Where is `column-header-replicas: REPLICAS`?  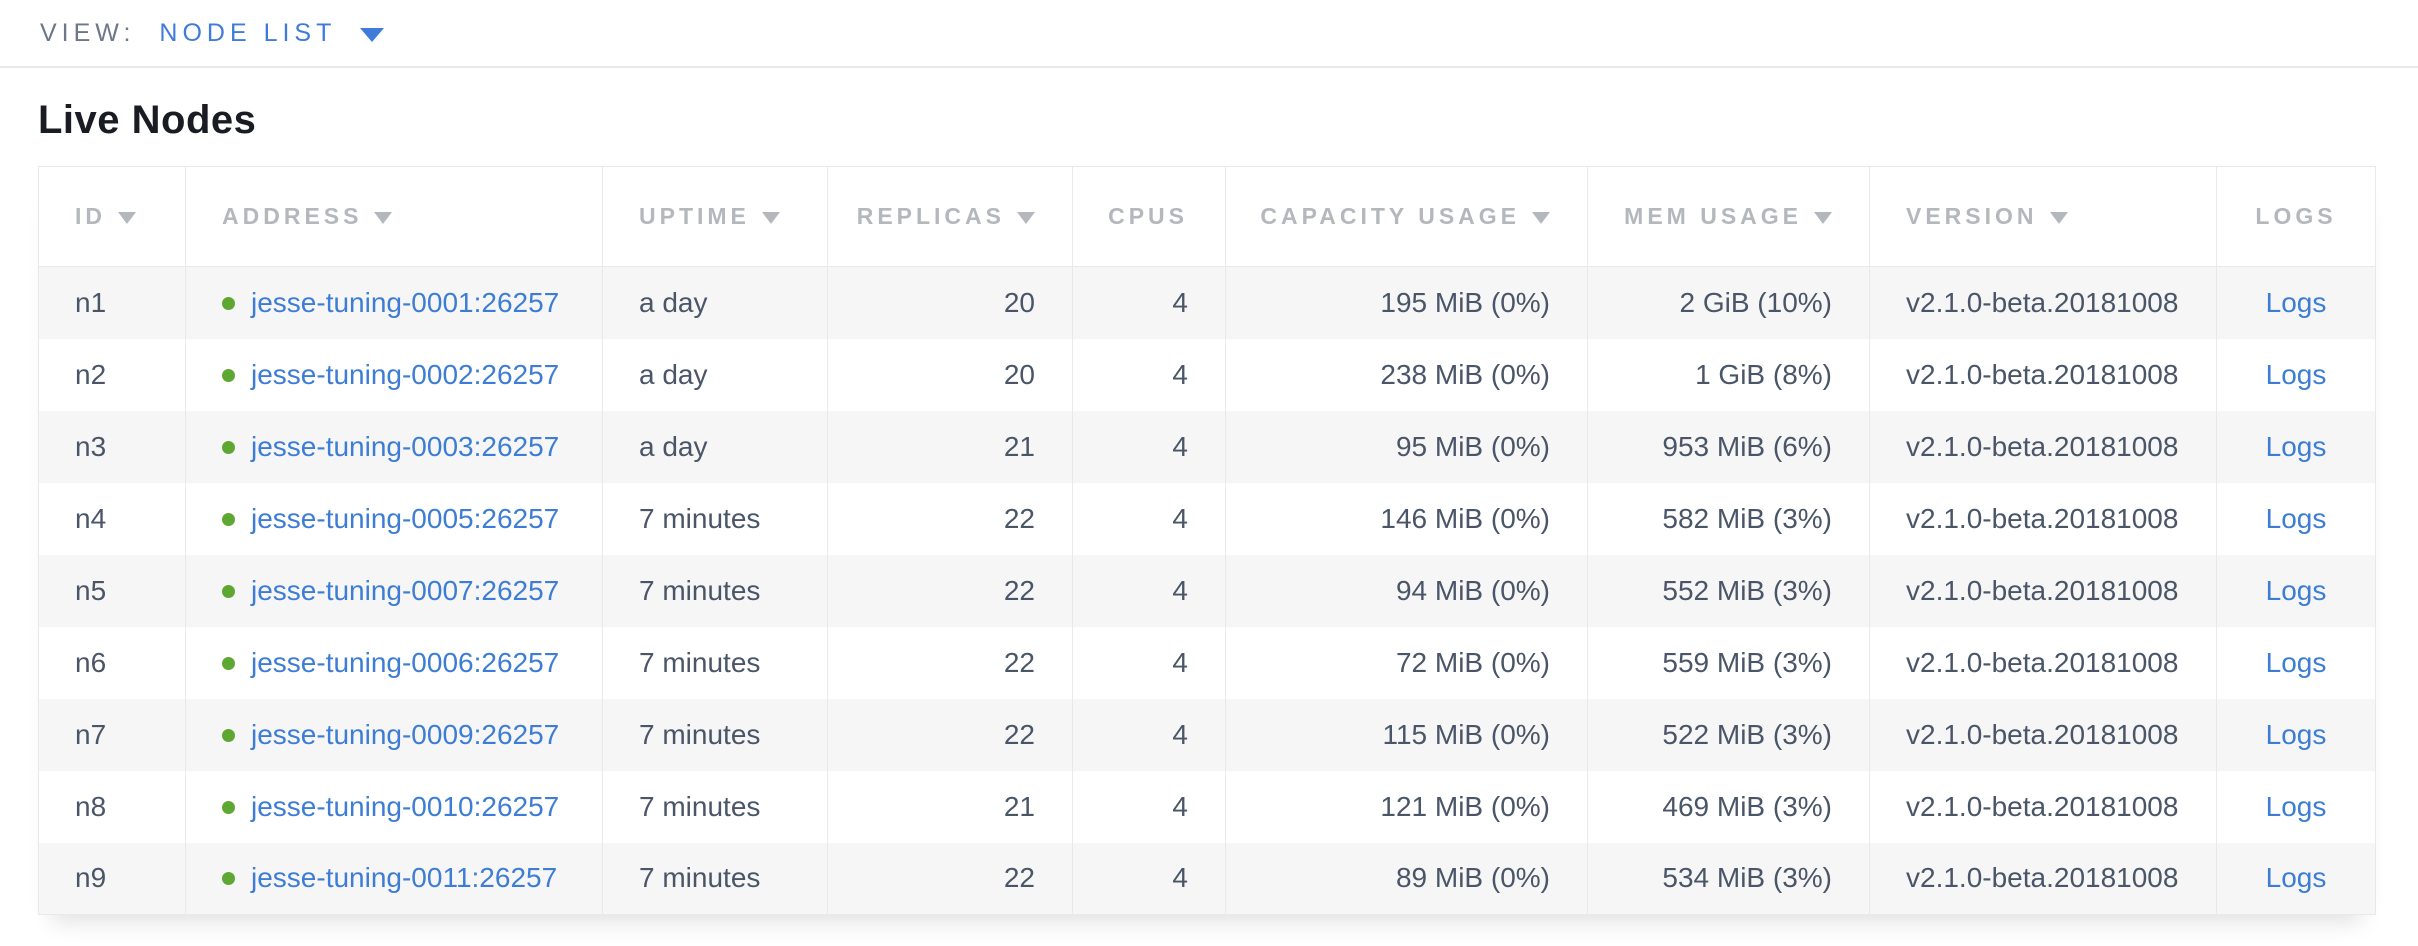
column-header-replicas: REPLICAS is located at coordinates (950, 216).